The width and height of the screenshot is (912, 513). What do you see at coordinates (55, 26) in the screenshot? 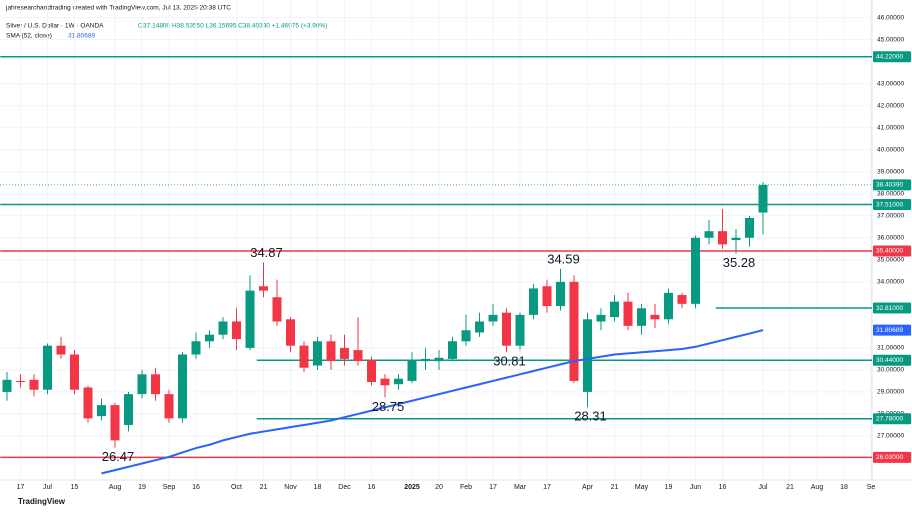
I see `symbol-title: Silver / U.S. Dollar · 1W · OANDA` at bounding box center [55, 26].